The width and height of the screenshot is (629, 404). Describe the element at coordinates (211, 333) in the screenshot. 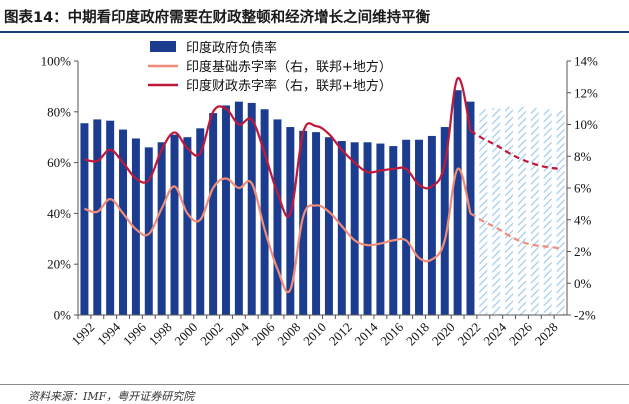

I see `x-tick-label: 2002` at that location.